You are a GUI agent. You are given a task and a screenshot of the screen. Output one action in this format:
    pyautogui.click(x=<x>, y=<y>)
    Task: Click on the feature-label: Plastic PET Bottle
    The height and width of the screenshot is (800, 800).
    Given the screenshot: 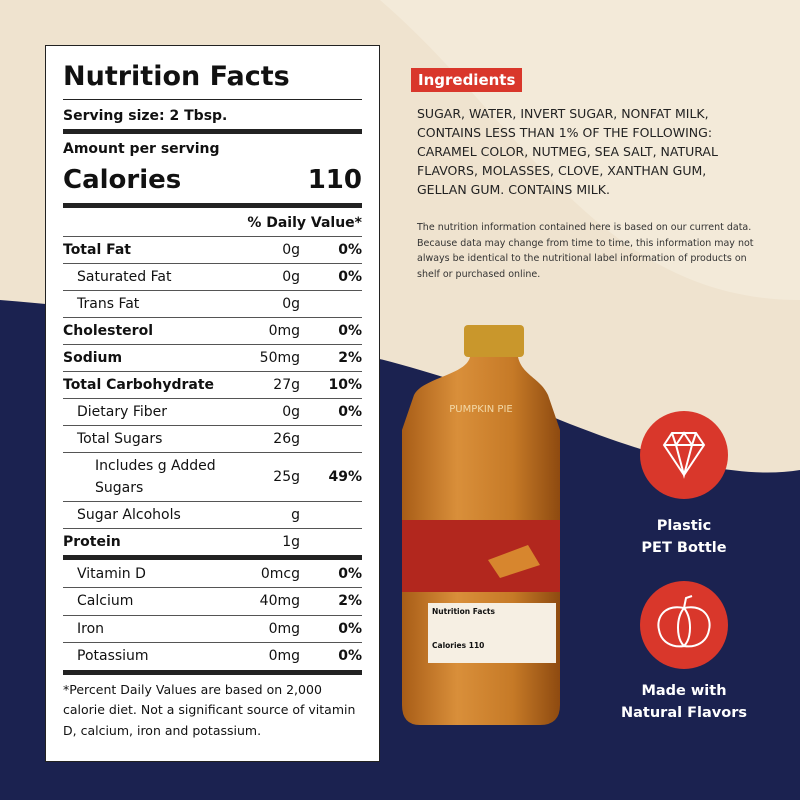 What is the action you would take?
    pyautogui.click(x=684, y=537)
    